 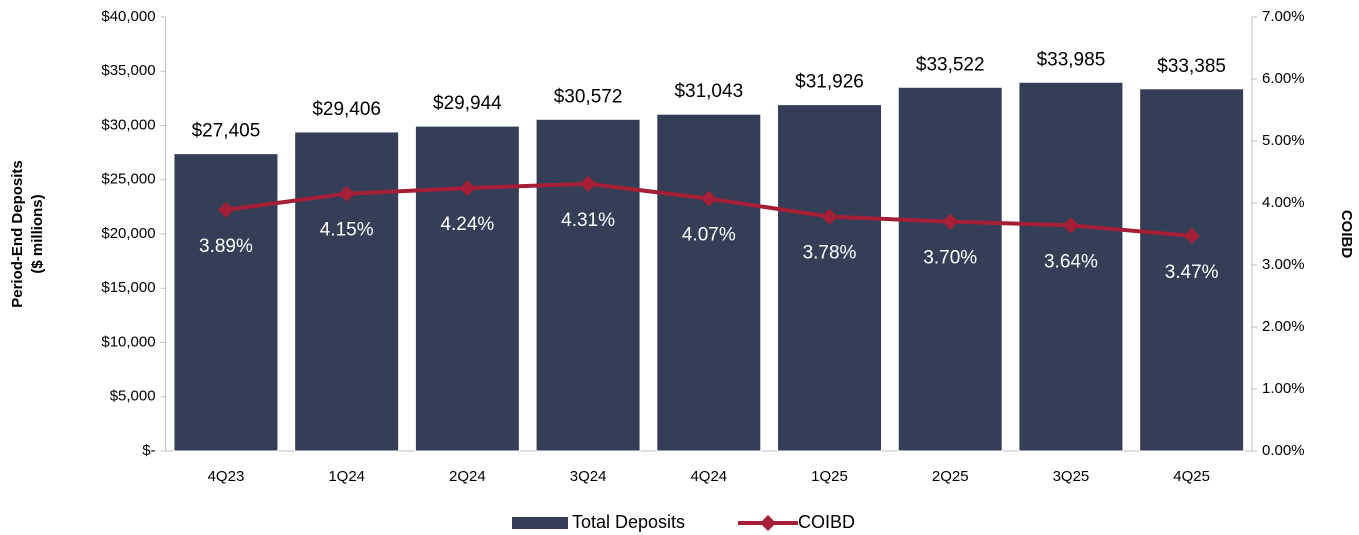 I want to click on x-tick-label: 4Q25, so click(x=1191, y=476).